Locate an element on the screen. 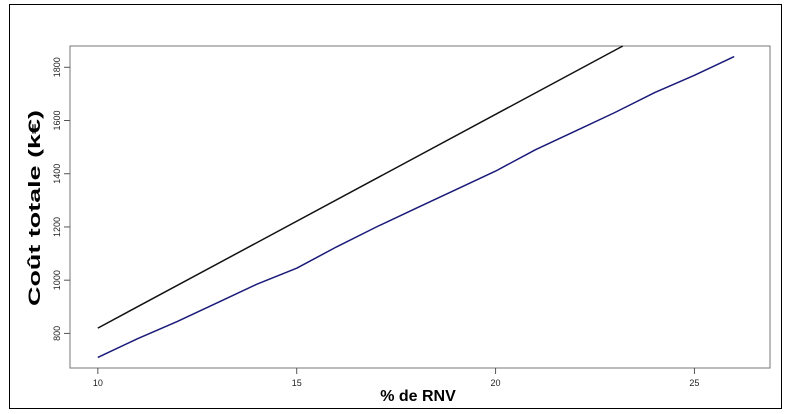 The width and height of the screenshot is (794, 414). x-axis-title: % de RNV is located at coordinates (418, 396).